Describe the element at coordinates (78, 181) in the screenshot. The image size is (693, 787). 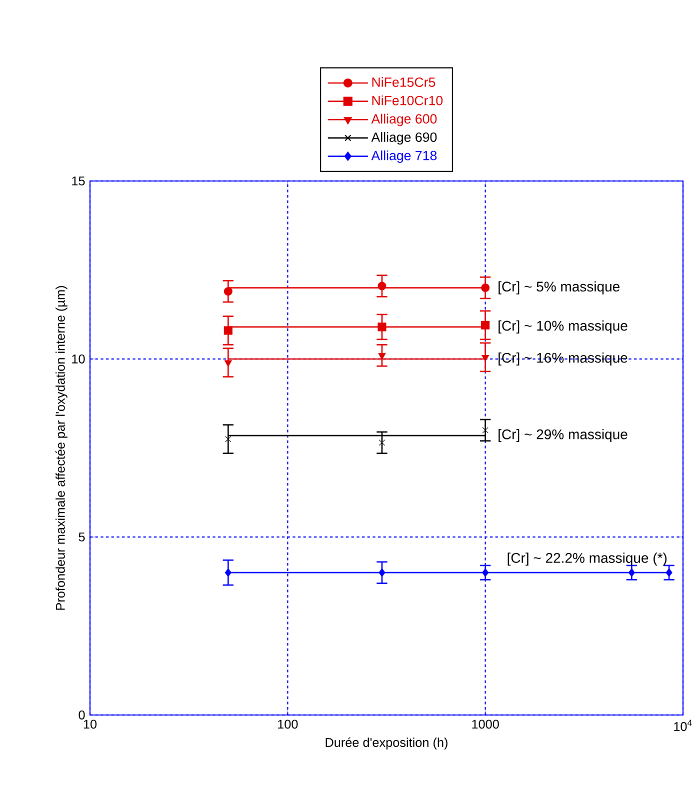
I see `y-tick-label: 15` at that location.